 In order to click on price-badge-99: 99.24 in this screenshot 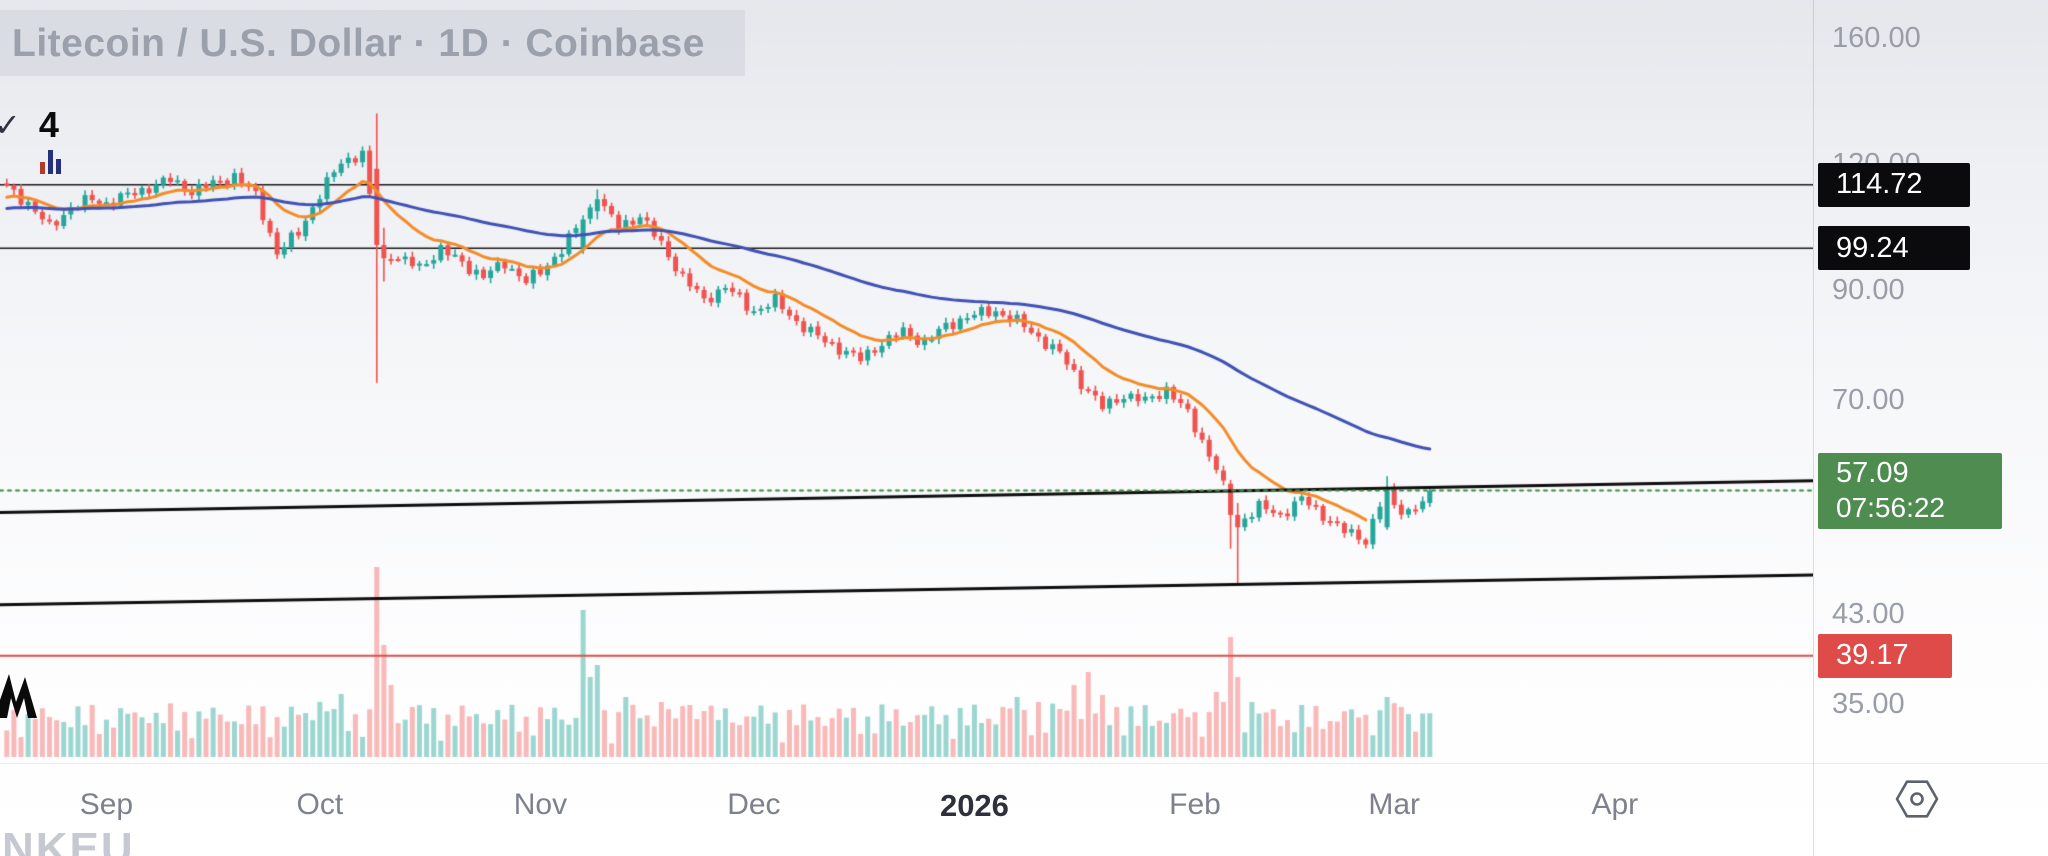, I will do `click(1894, 248)`.